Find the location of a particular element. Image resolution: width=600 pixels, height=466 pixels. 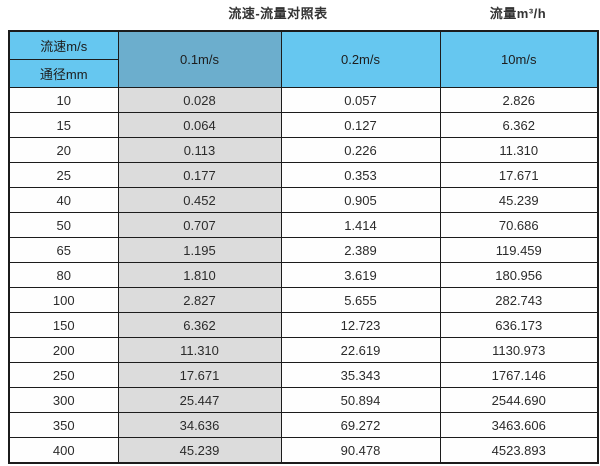

flow-value-cell: 1130.973 is located at coordinates (519, 350).